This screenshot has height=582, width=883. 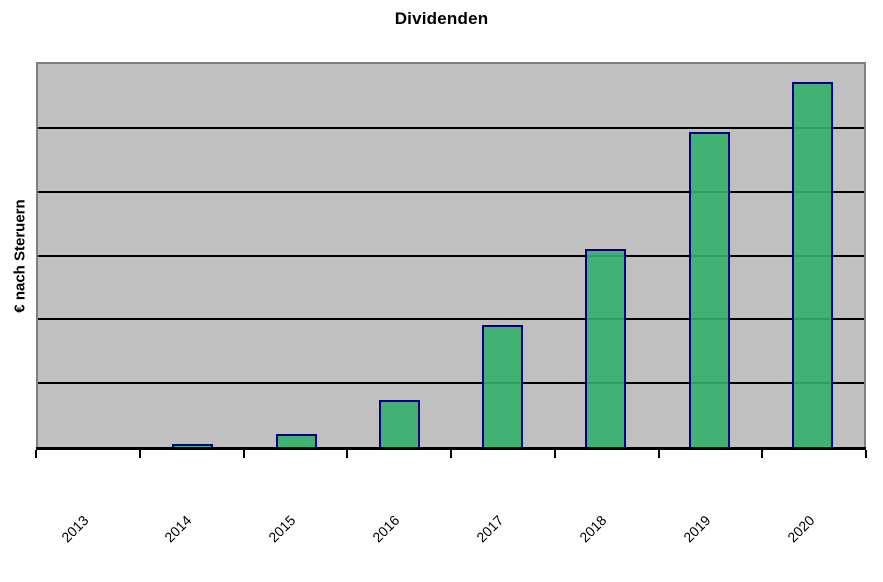 I want to click on bar-2015, so click(x=296, y=440).